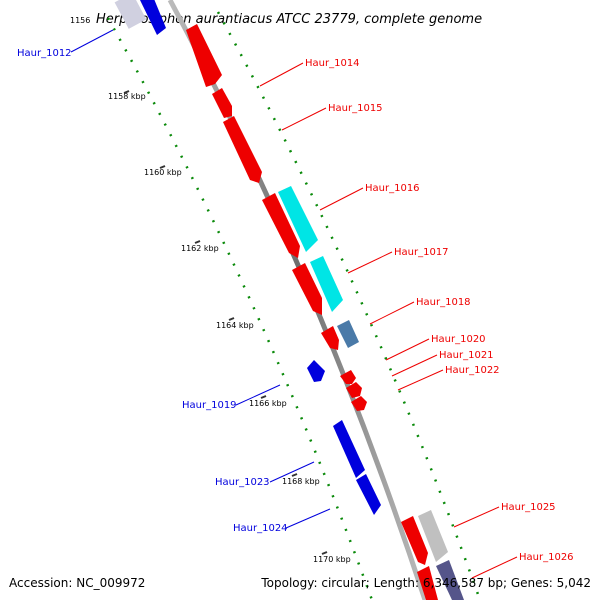  What do you see at coordinates (421, 252) in the screenshot?
I see `label-haur-1017: Haur_1017` at bounding box center [421, 252].